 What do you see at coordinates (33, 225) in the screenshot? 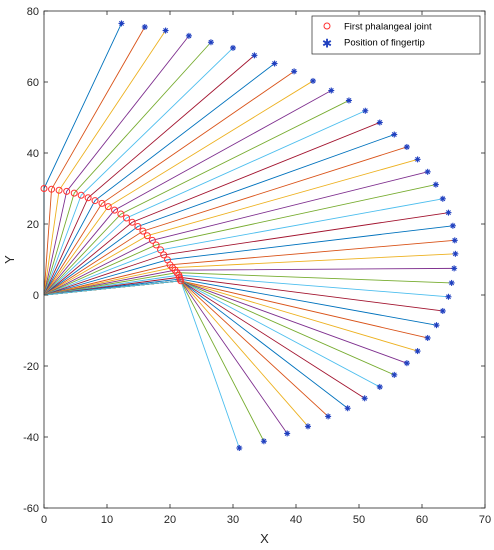
I see `y-tick-label: 20` at bounding box center [33, 225].